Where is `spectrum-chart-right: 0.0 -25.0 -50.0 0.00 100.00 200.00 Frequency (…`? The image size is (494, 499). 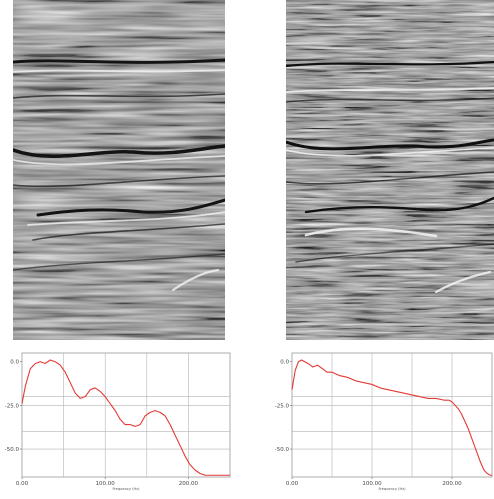 spectrum-chart-right: 0.0 -25.0 -50.0 0.00 100.00 200.00 Frequency (… is located at coordinates (378, 420).